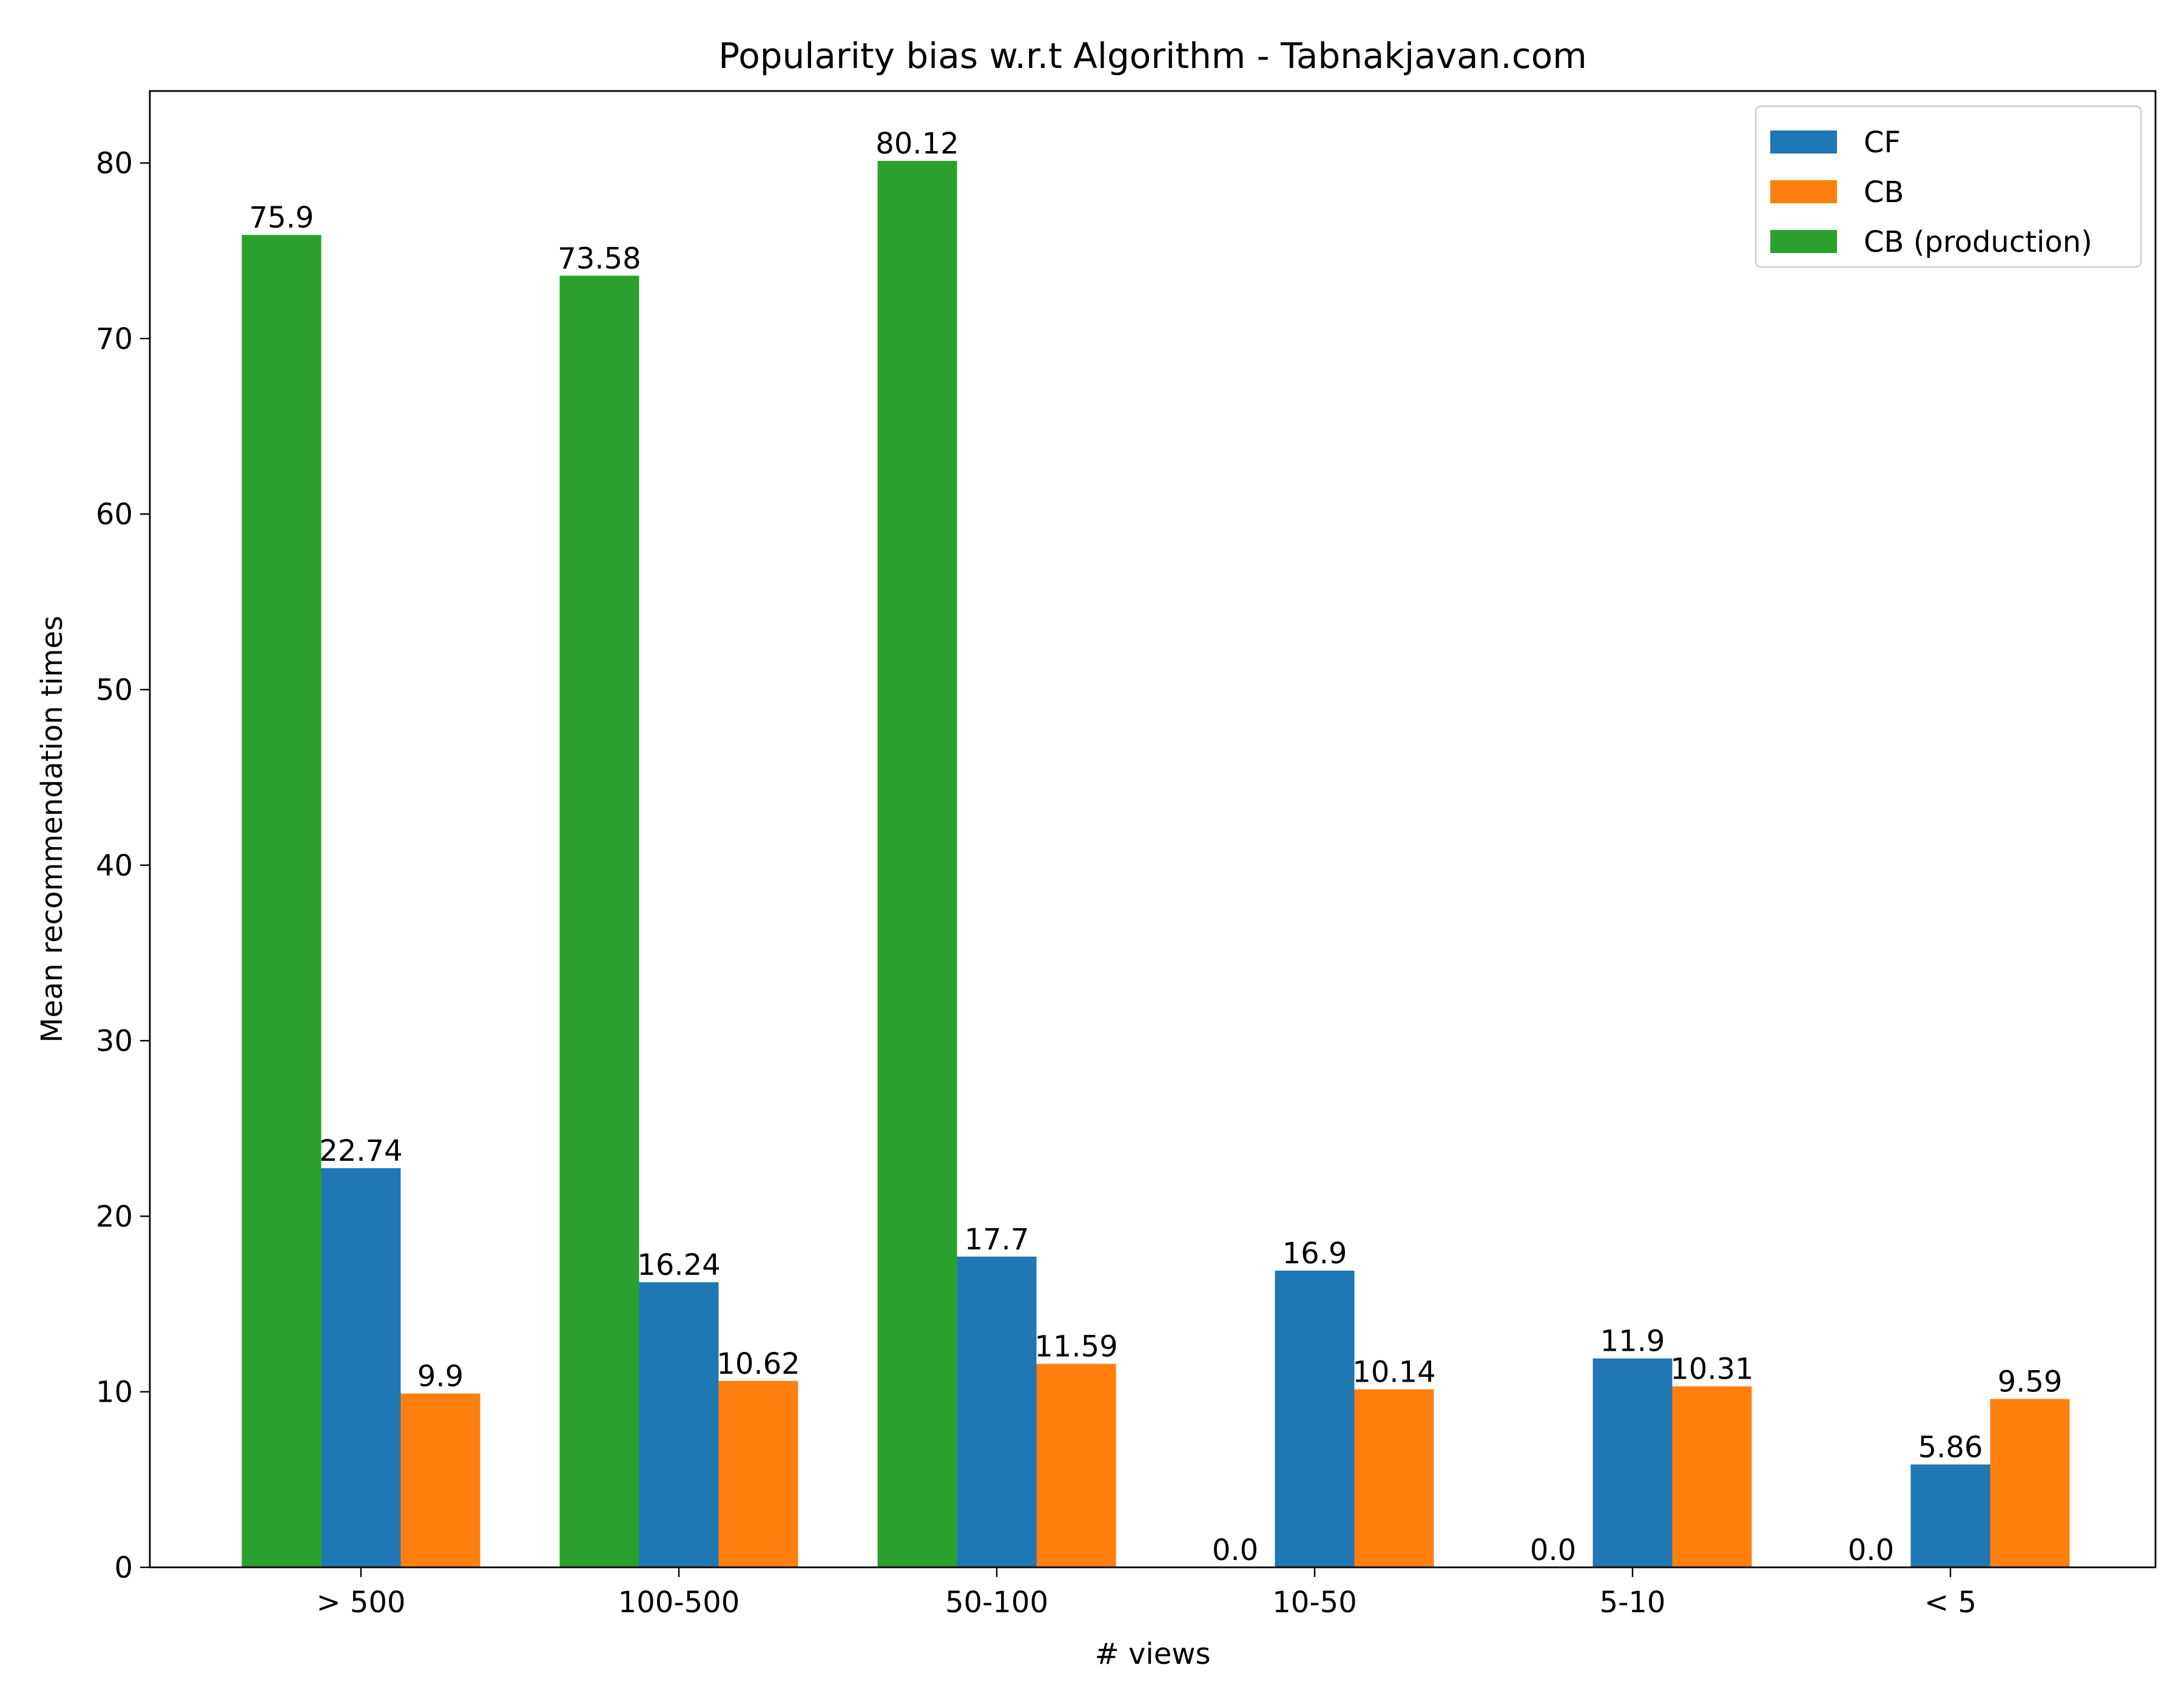 The height and width of the screenshot is (1699, 2184). What do you see at coordinates (1314, 1254) in the screenshot?
I see `data-label-cf-10-50: 16.9` at bounding box center [1314, 1254].